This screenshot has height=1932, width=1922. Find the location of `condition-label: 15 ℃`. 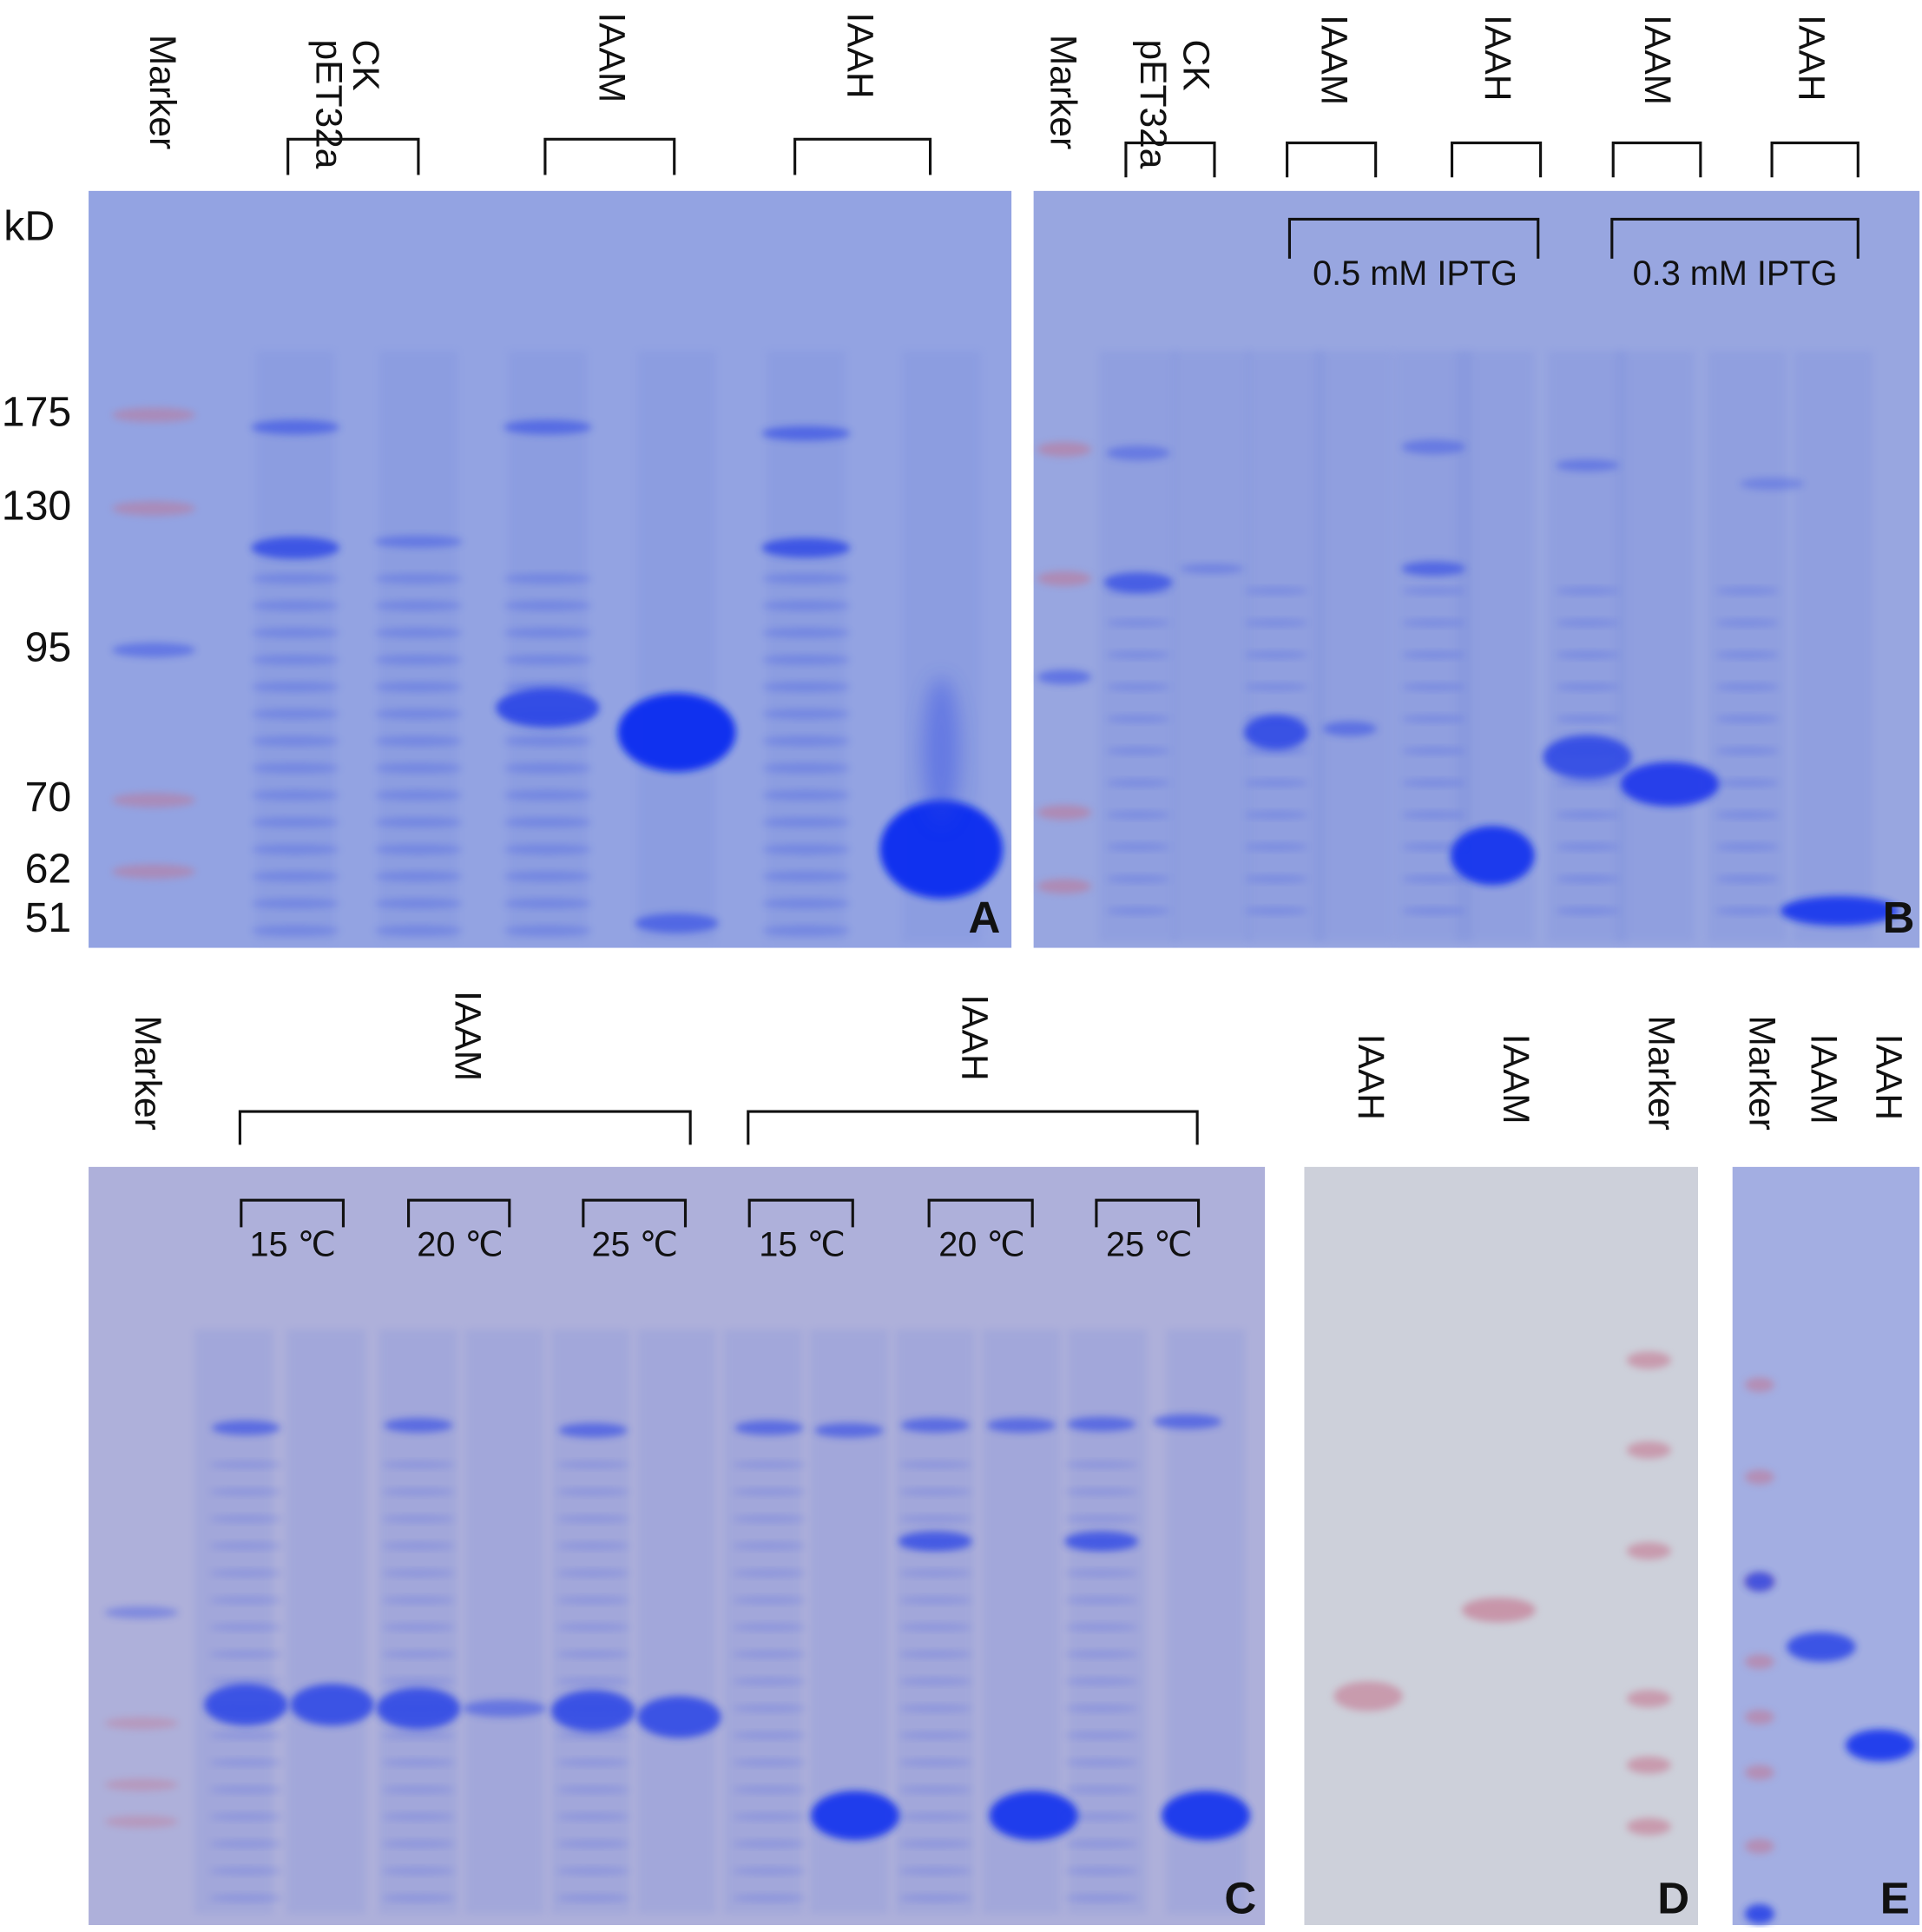

condition-label: 15 ℃ is located at coordinates (292, 1244).